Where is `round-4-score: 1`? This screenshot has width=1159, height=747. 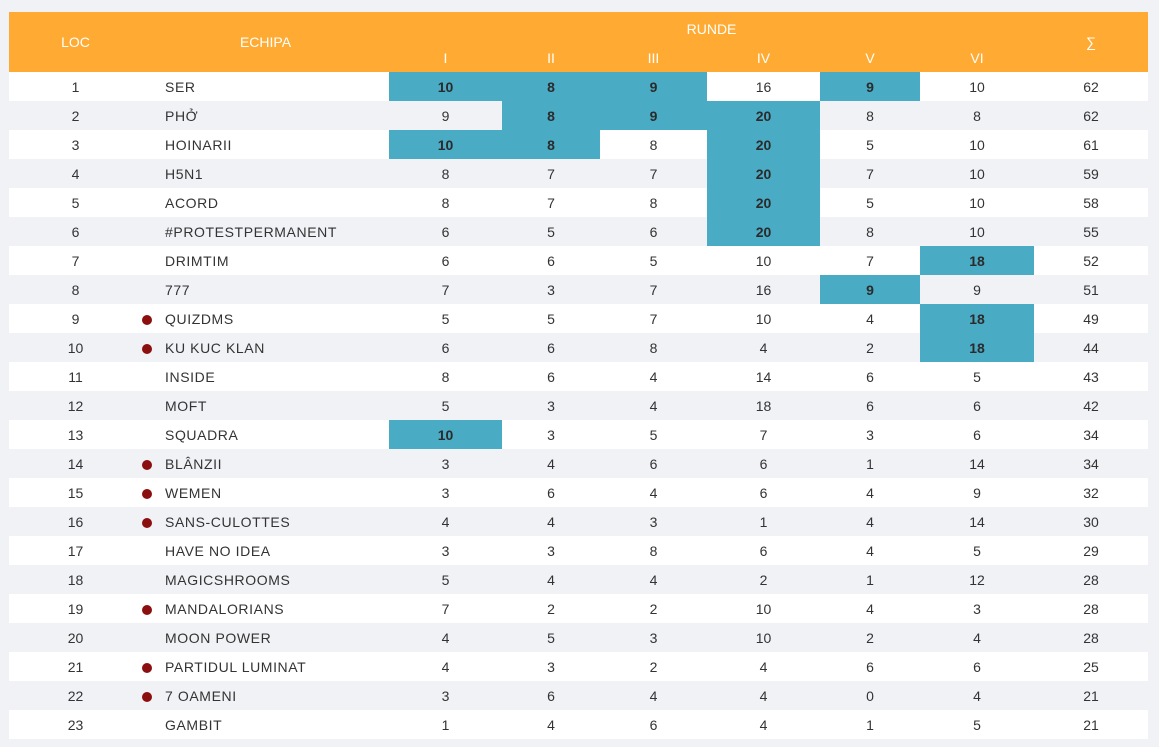 round-4-score: 1 is located at coordinates (763, 521).